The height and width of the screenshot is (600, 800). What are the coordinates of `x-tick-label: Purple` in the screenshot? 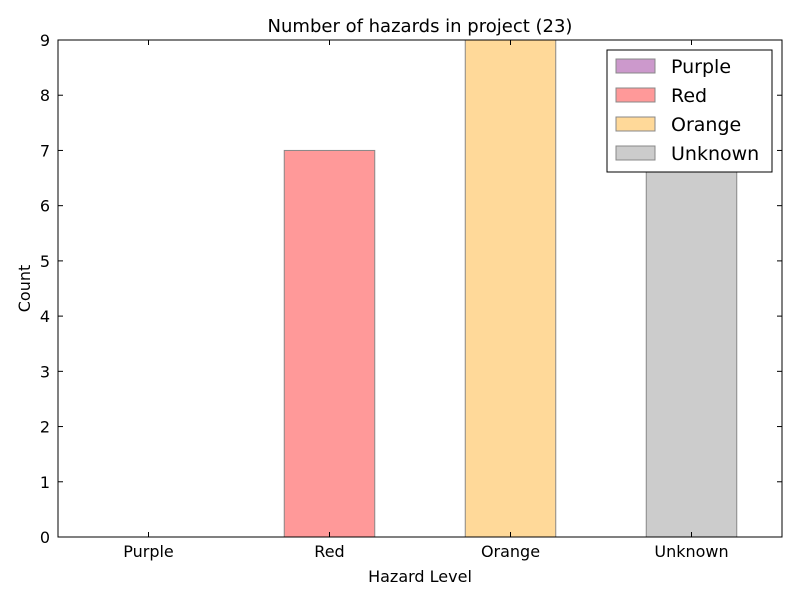 It's located at (148, 551).